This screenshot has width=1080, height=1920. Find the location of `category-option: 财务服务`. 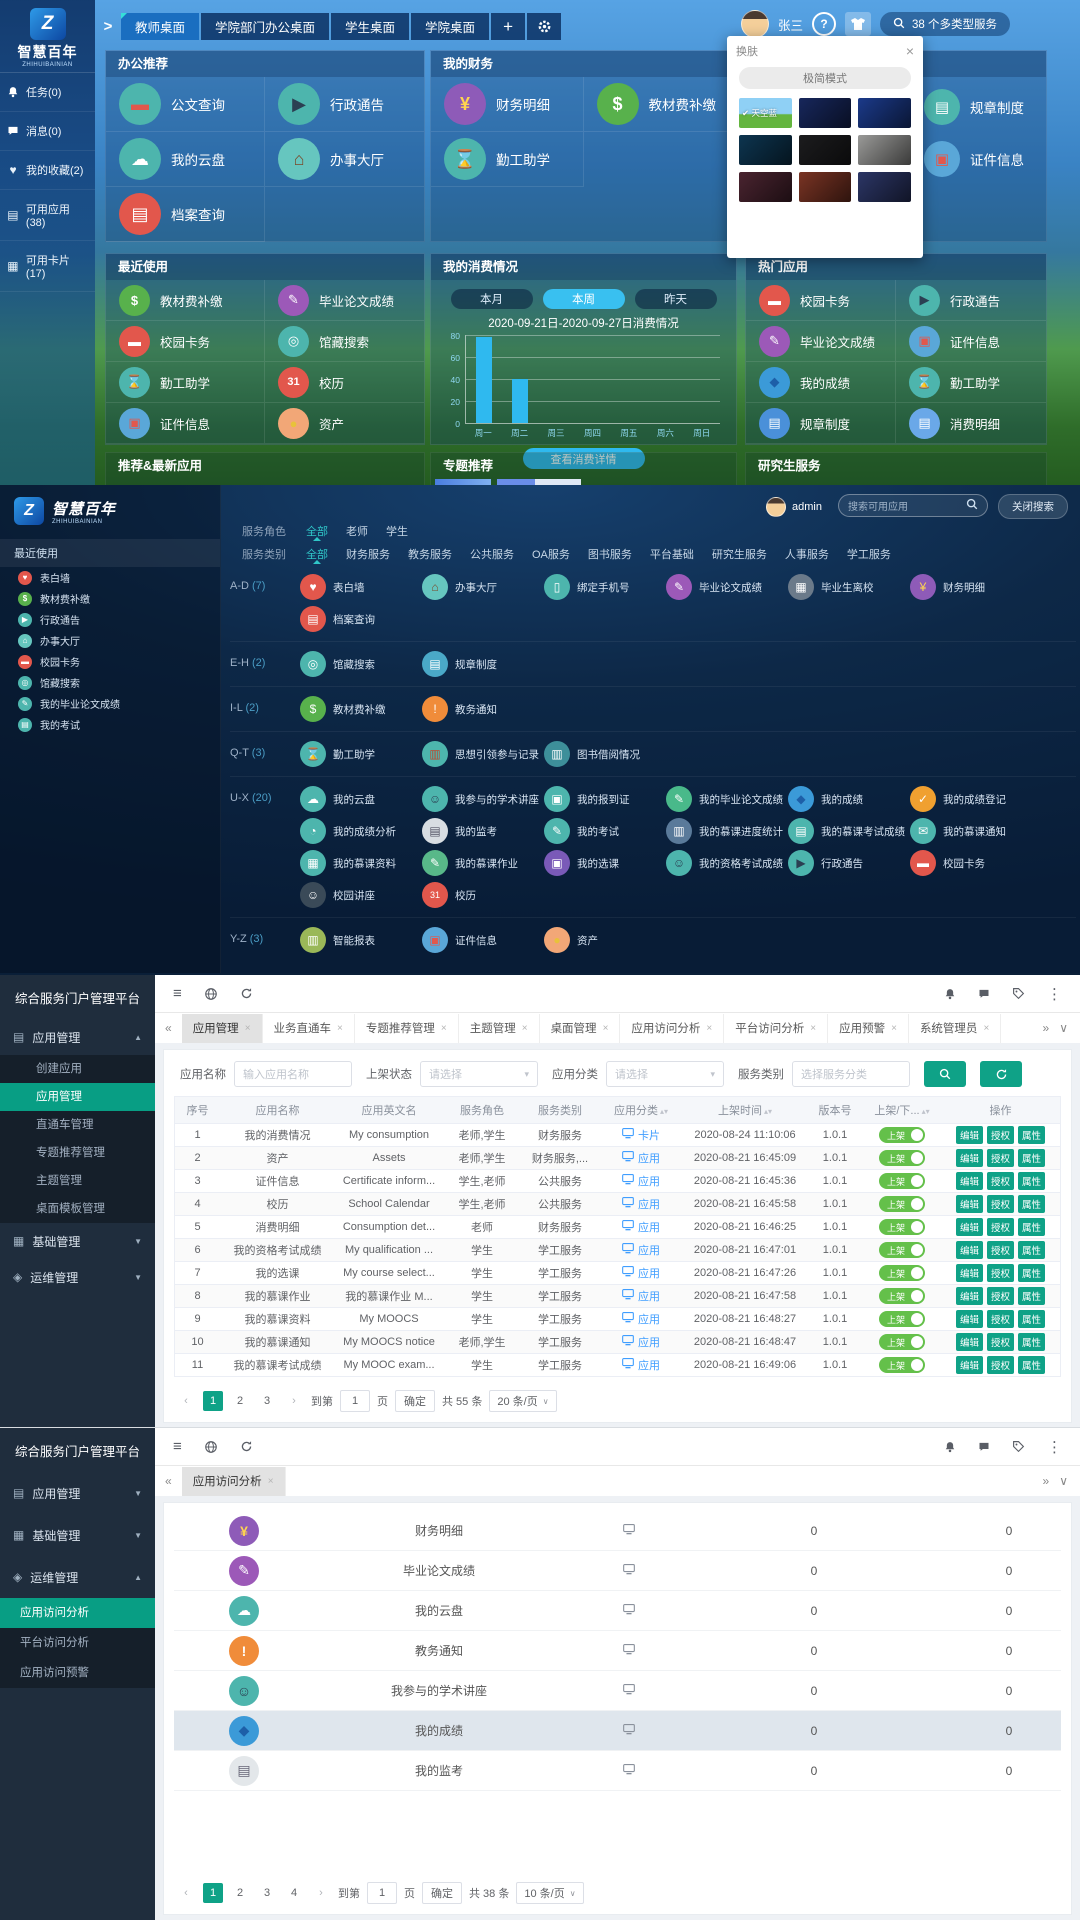

category-option: 财务服务 is located at coordinates (368, 555).